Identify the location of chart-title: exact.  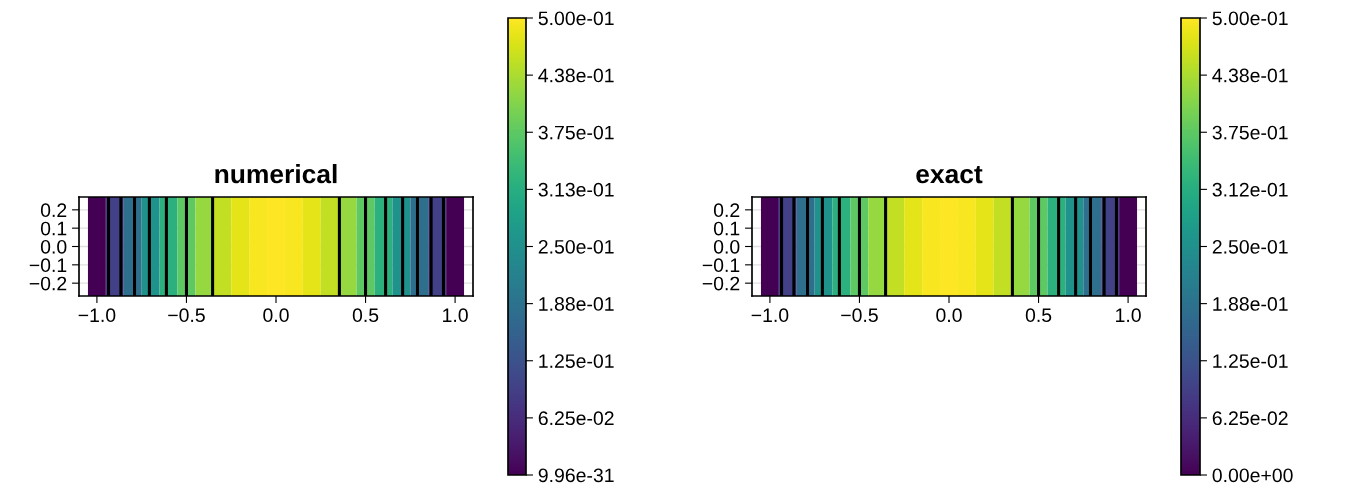
(949, 174).